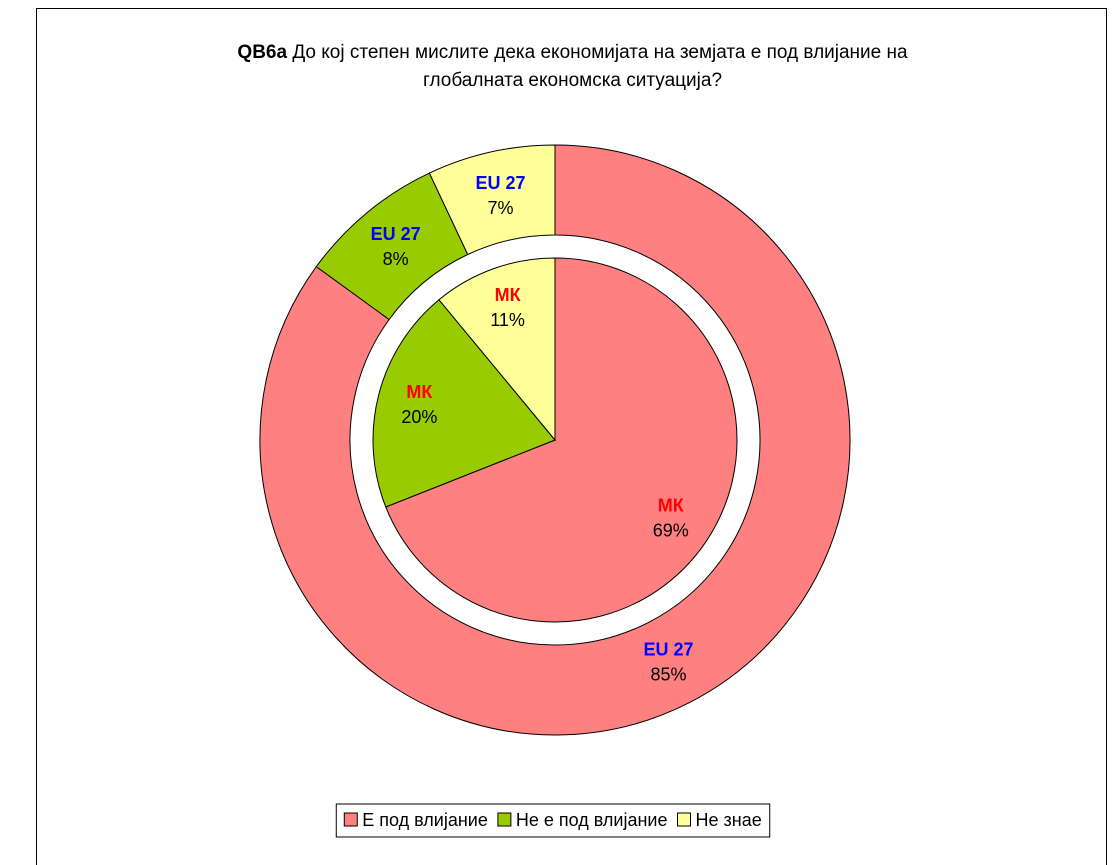  What do you see at coordinates (507, 320) in the screenshot?
I see `data-label: 11%` at bounding box center [507, 320].